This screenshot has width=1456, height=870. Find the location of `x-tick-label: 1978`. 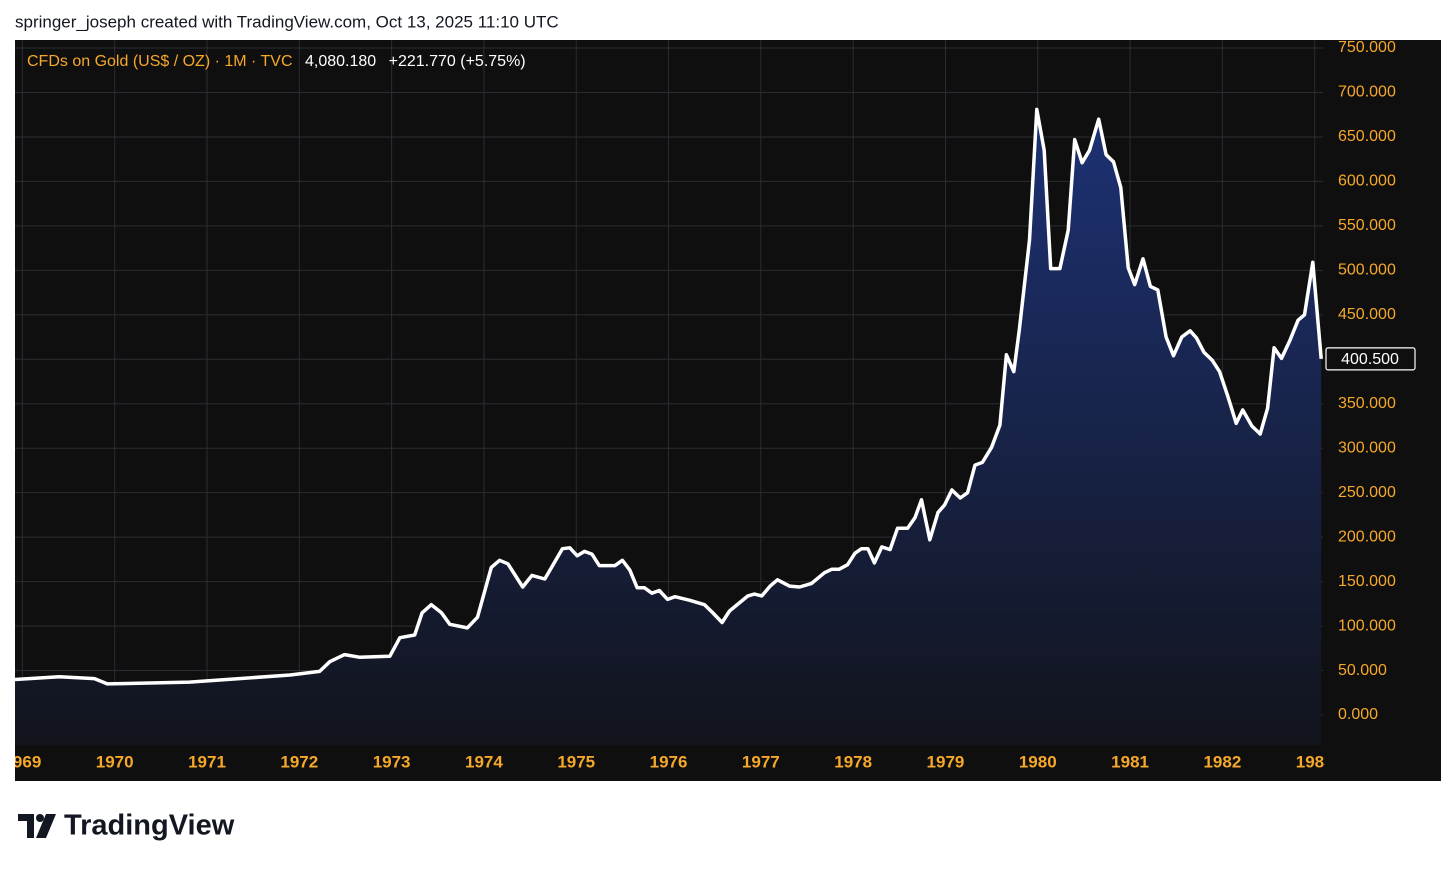

x-tick-label: 1978 is located at coordinates (853, 761).